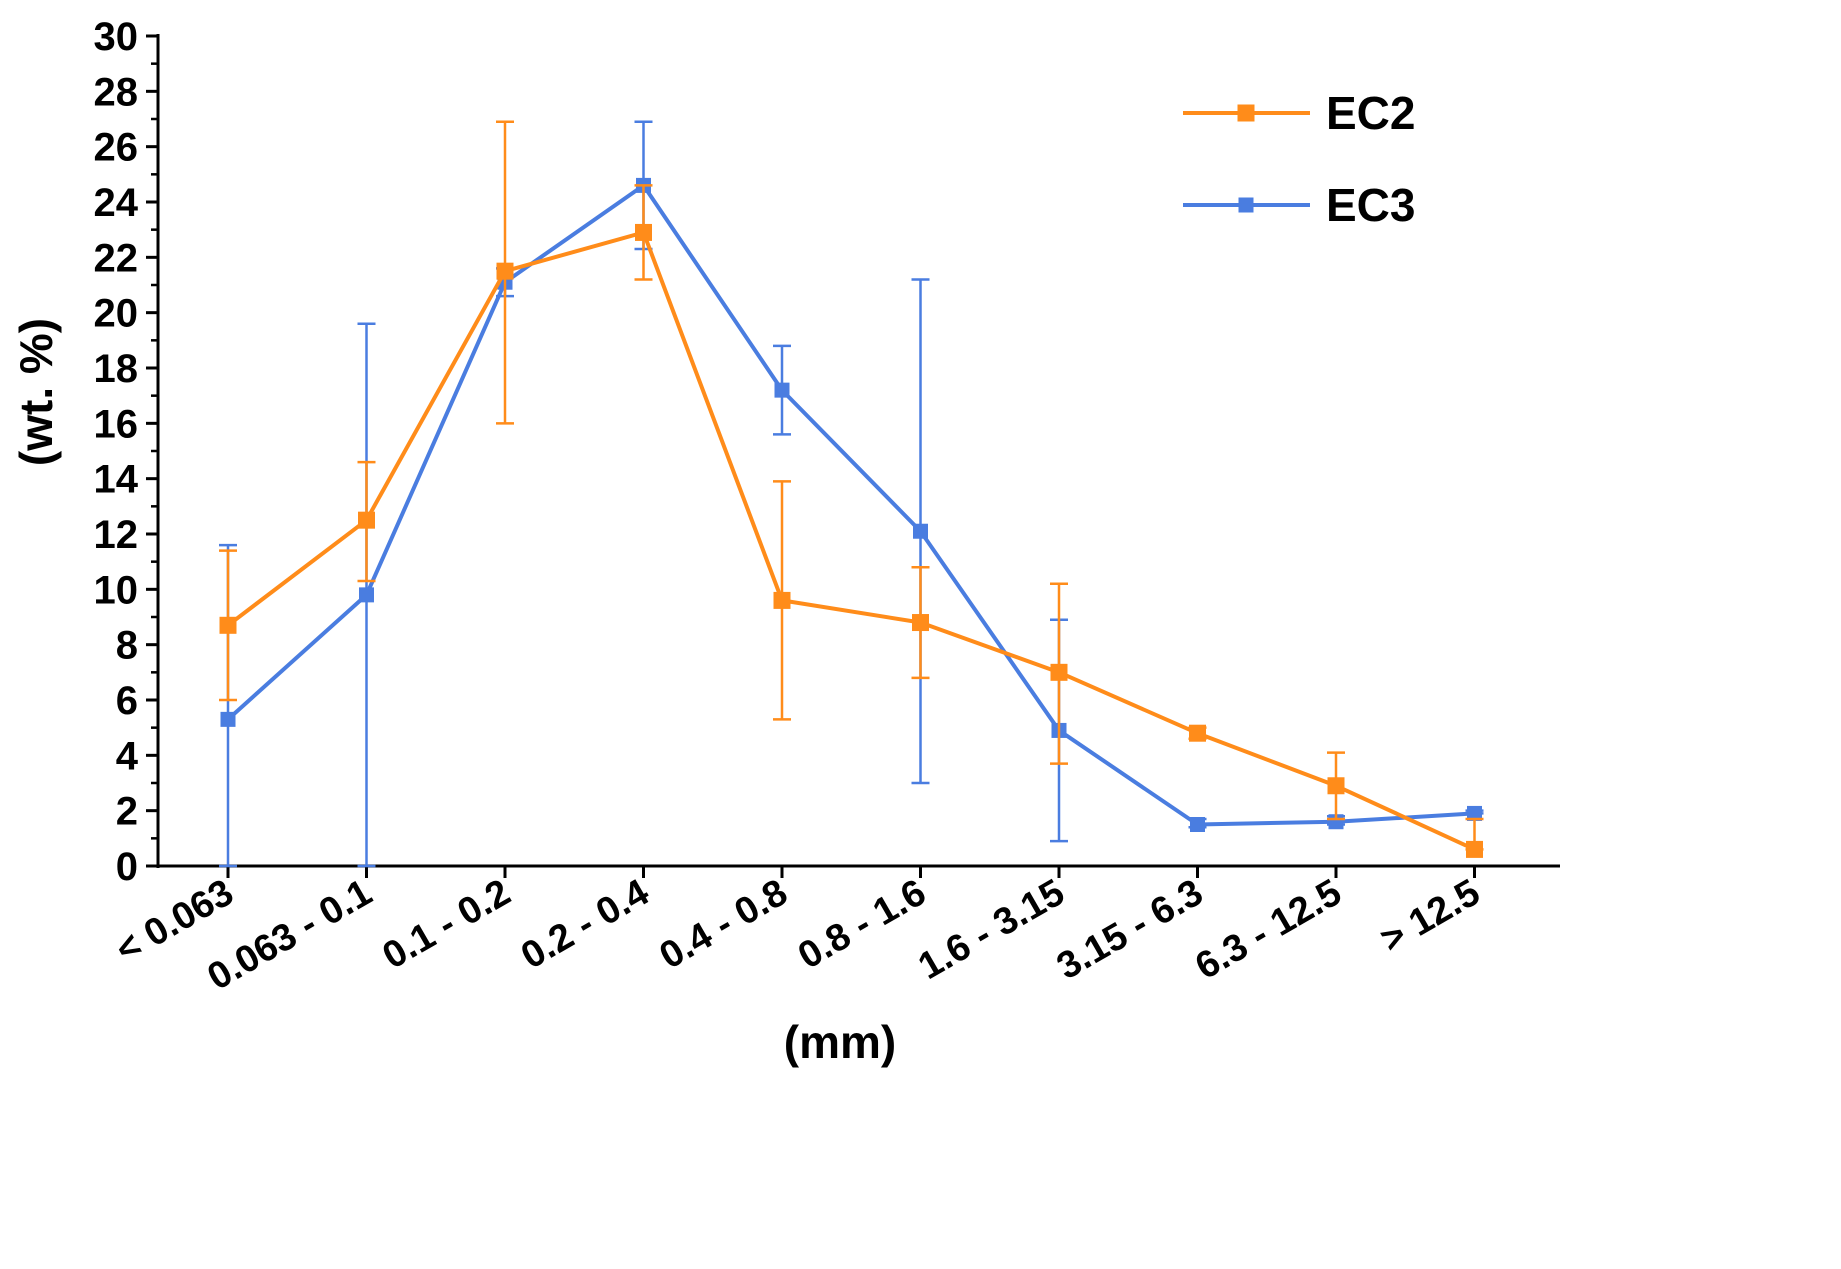 This screenshot has height=1269, width=1841. I want to click on y-tick-label: 22, so click(116, 258).